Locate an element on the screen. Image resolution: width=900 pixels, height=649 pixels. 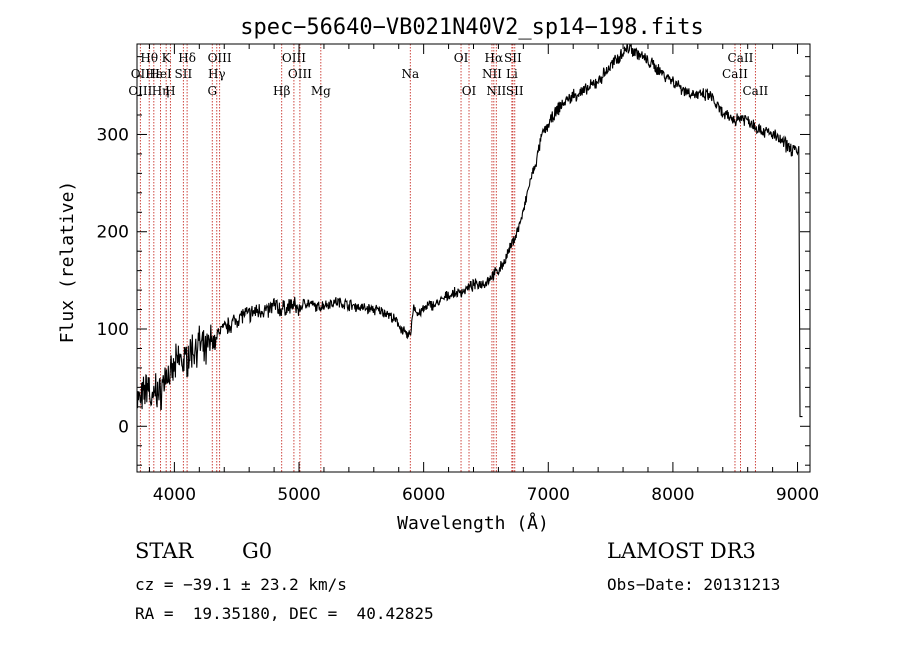
obs-date: Obs−Date: 20131213 is located at coordinates (694, 584).